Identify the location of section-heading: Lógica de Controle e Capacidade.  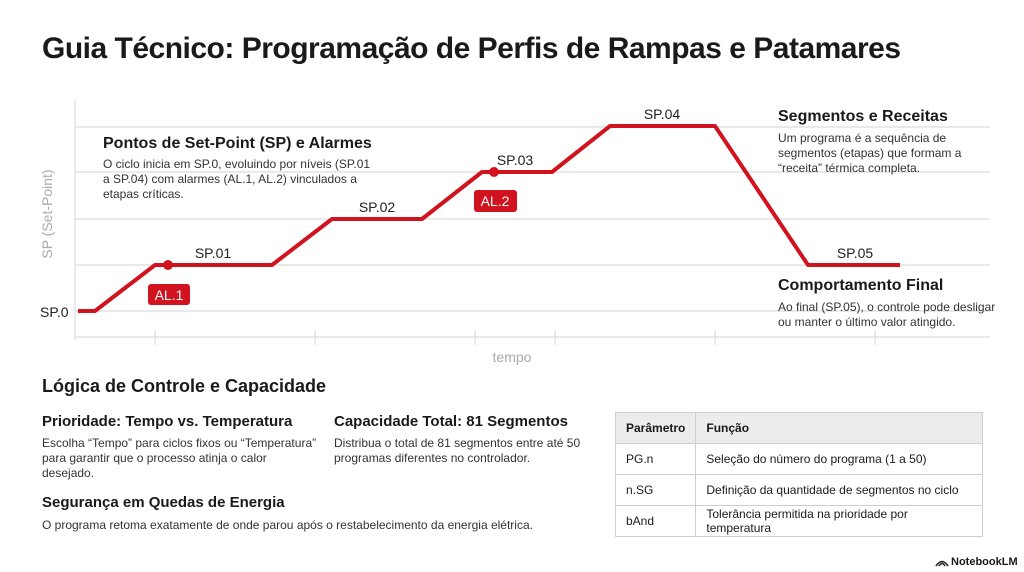
(184, 386).